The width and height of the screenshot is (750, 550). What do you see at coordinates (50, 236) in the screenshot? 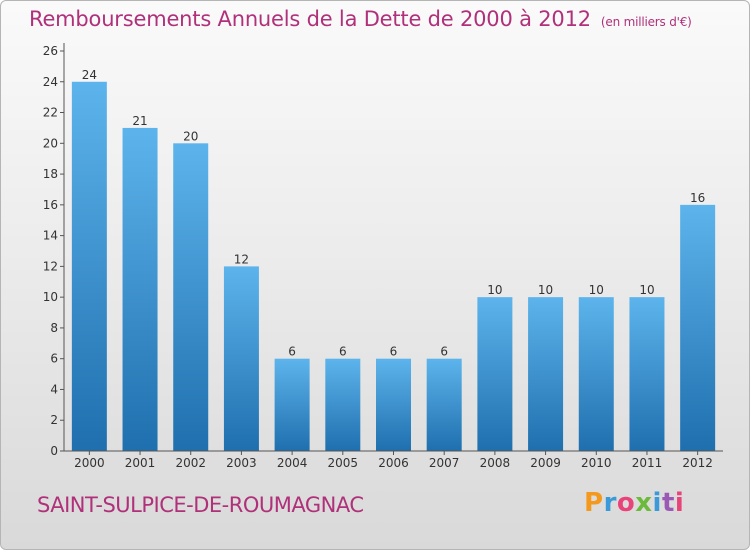
I see `y-tick-label: 14` at bounding box center [50, 236].